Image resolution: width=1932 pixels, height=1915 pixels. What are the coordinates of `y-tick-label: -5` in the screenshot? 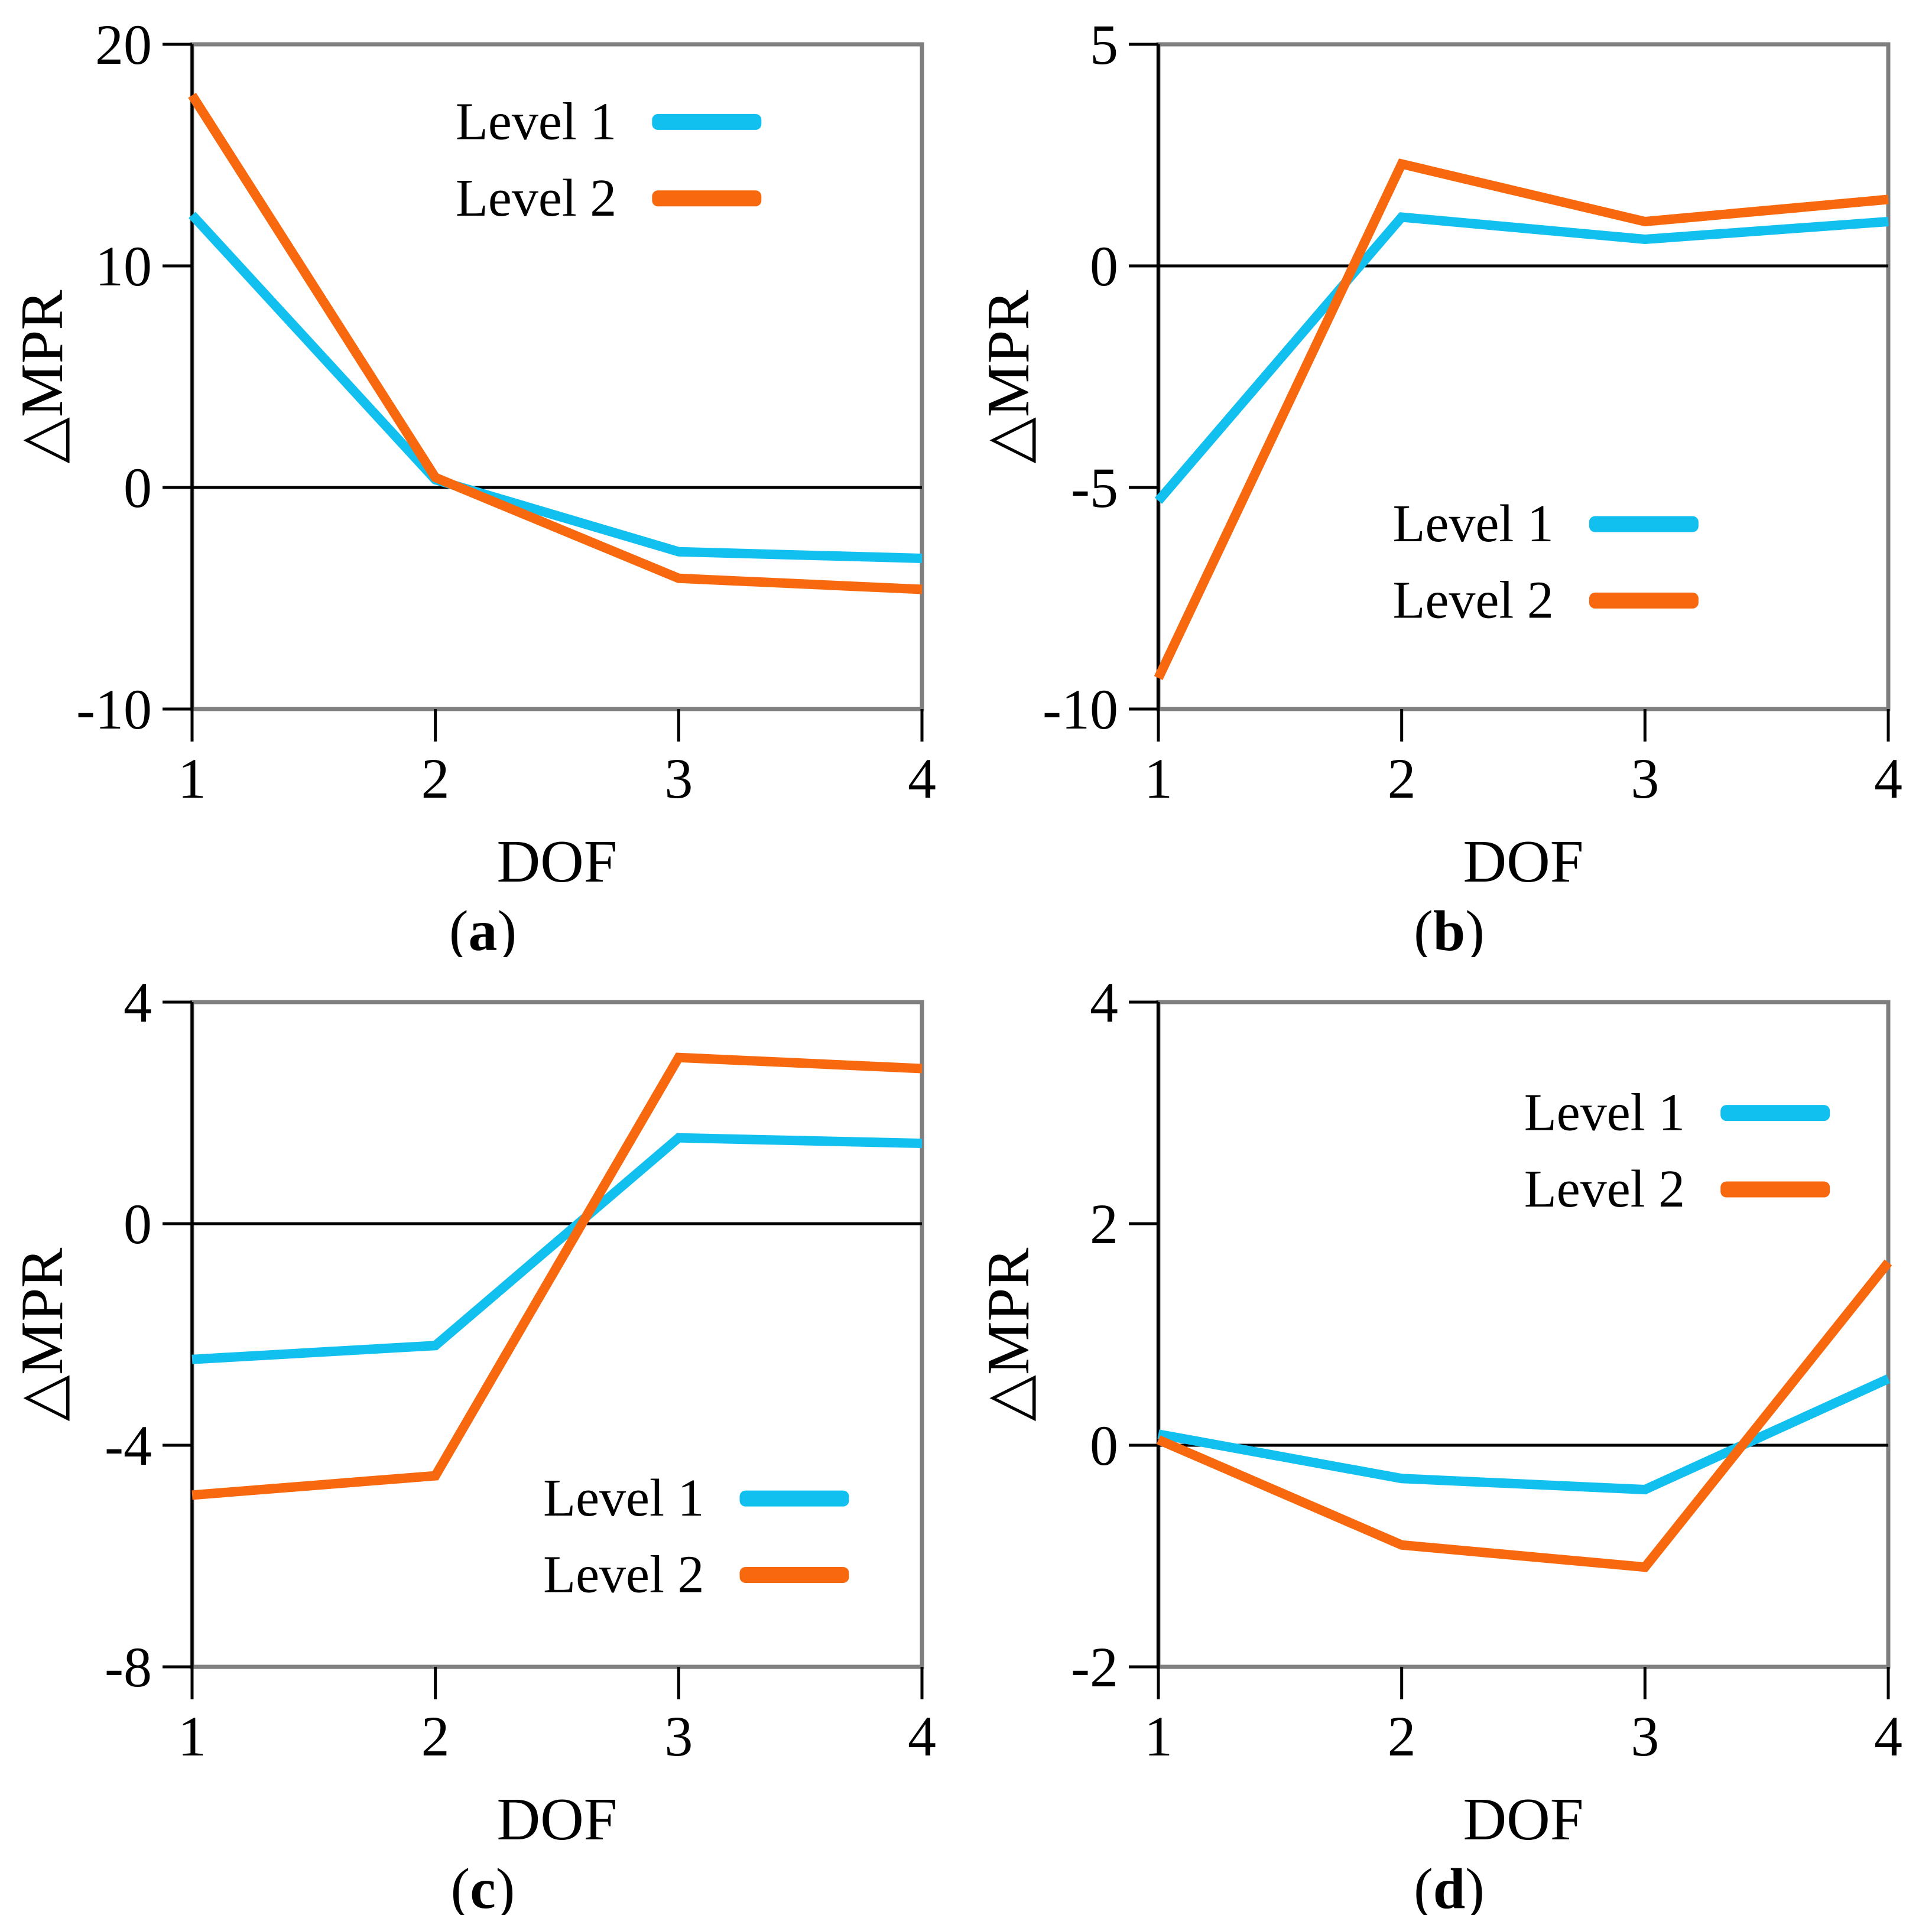 It's located at (1094, 487).